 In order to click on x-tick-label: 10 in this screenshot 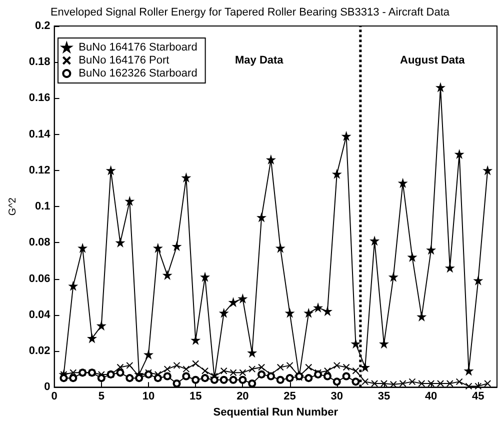, I will do `click(148, 396)`.